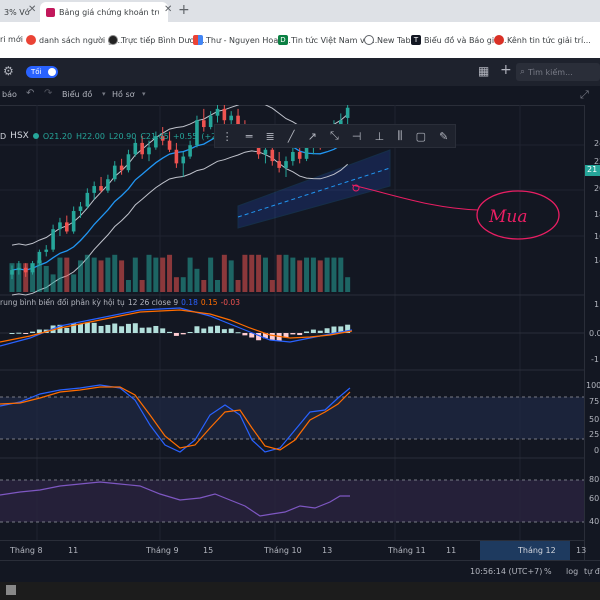 This screenshot has width=600, height=600. Describe the element at coordinates (572, 571) in the screenshot. I see `log-scale-toggle: log` at that location.